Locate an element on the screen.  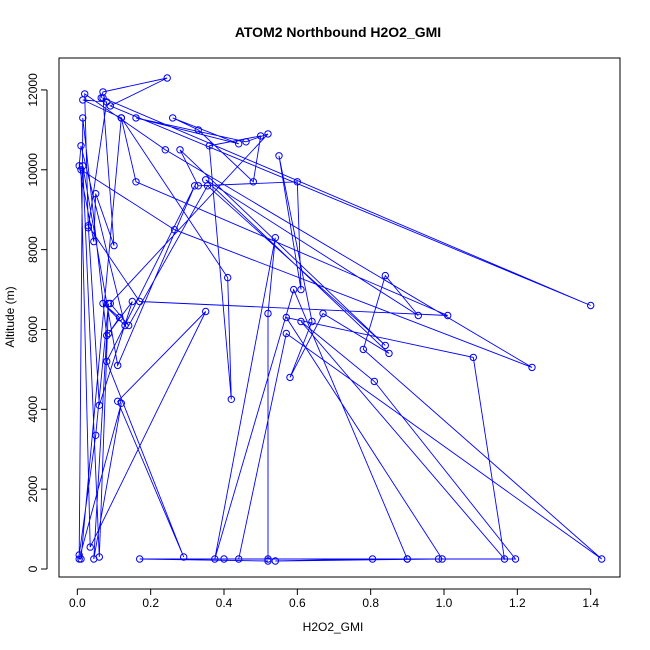
x-tick-label: 0.2 is located at coordinates (150, 603).